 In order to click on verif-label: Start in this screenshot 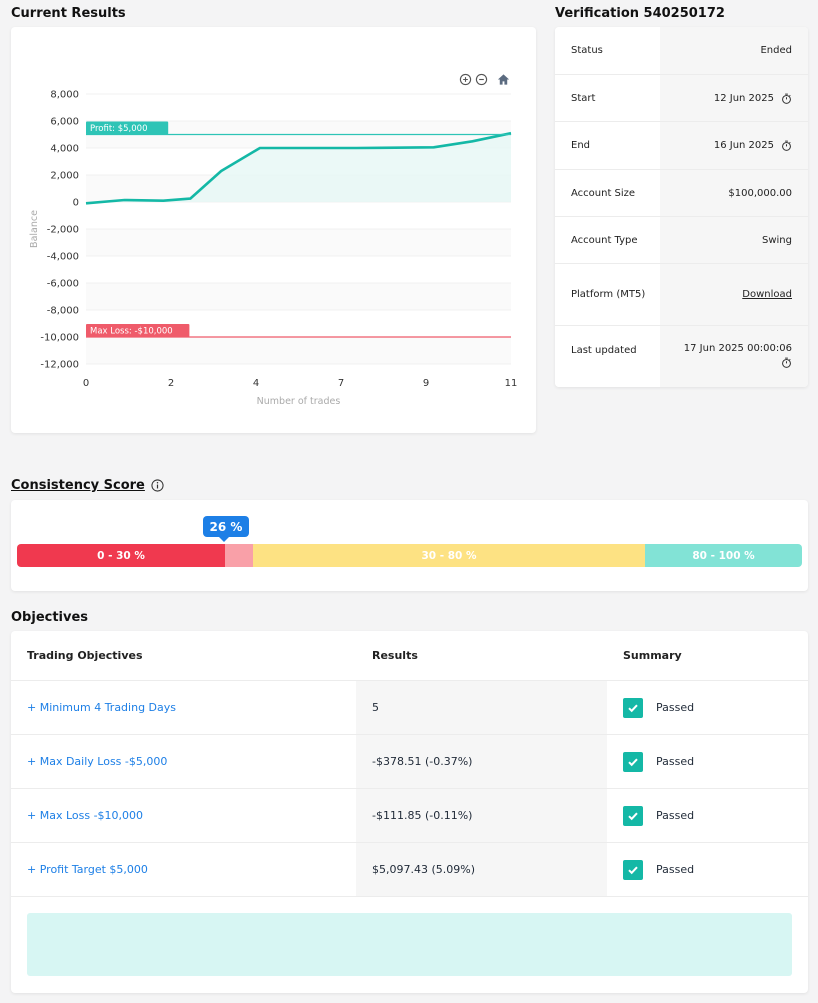, I will do `click(607, 98)`.